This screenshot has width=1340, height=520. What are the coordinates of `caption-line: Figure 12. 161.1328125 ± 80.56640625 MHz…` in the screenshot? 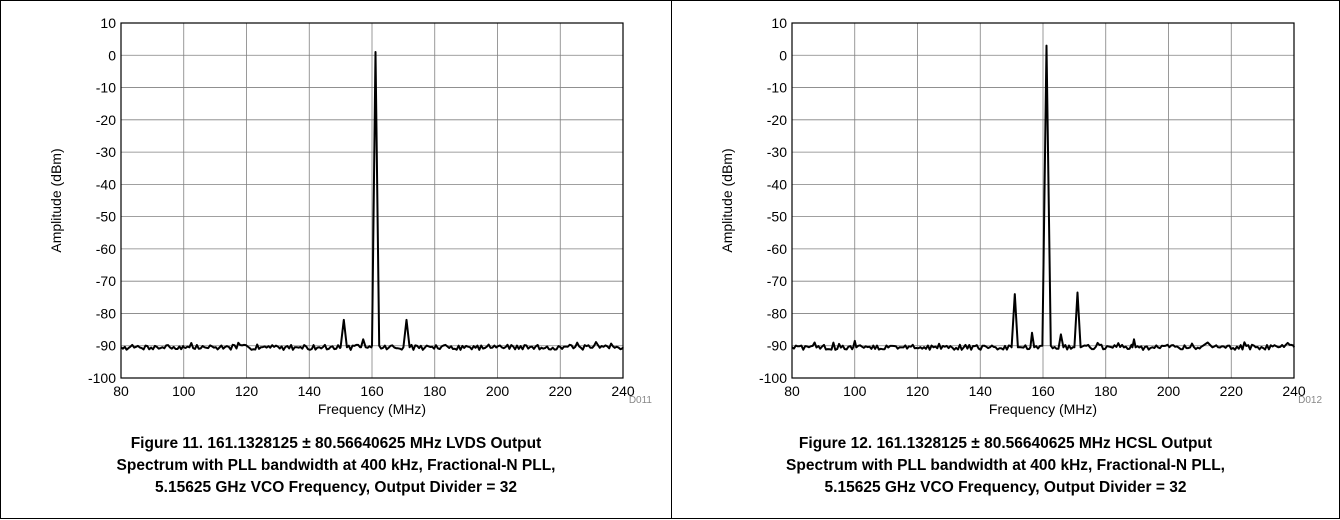 It's located at (1005, 443).